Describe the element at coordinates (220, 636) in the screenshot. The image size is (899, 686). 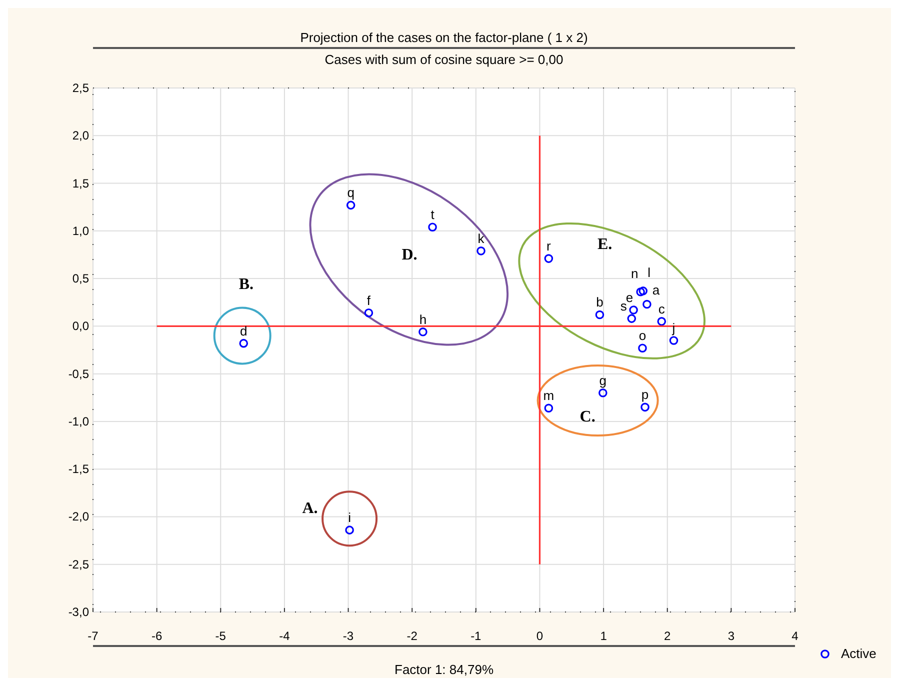
I see `x-tick-label: -5` at that location.